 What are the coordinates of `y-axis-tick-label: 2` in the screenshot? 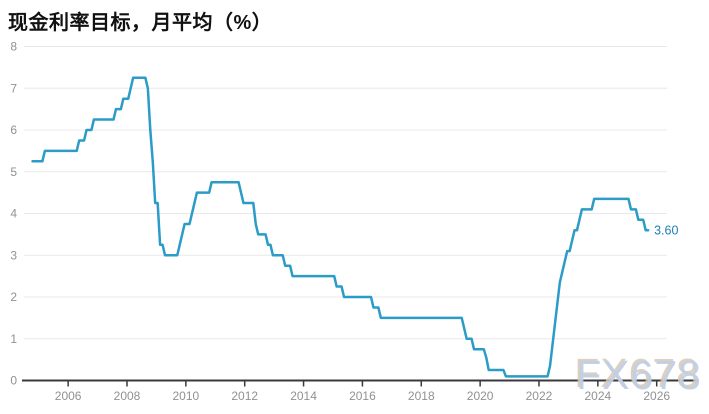 It's located at (13, 297).